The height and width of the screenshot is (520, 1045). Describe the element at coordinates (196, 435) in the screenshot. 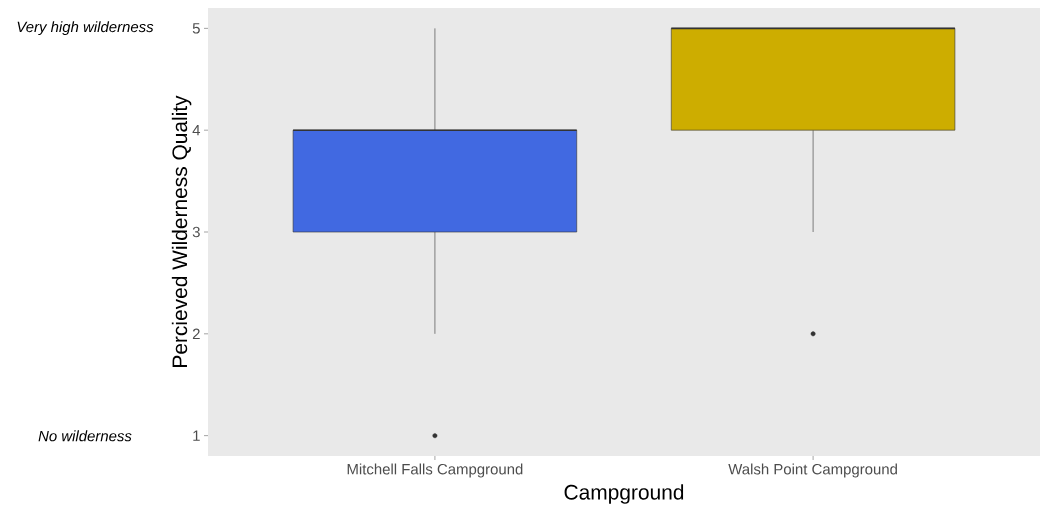

I see `y-tick-label: 1` at that location.